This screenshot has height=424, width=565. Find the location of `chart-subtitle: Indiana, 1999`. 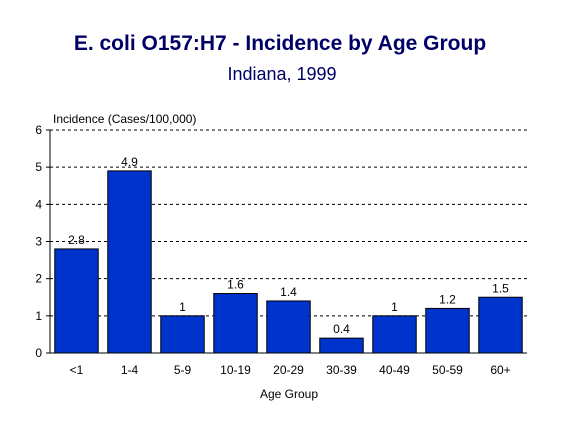

chart-subtitle: Indiana, 1999 is located at coordinates (281, 74).